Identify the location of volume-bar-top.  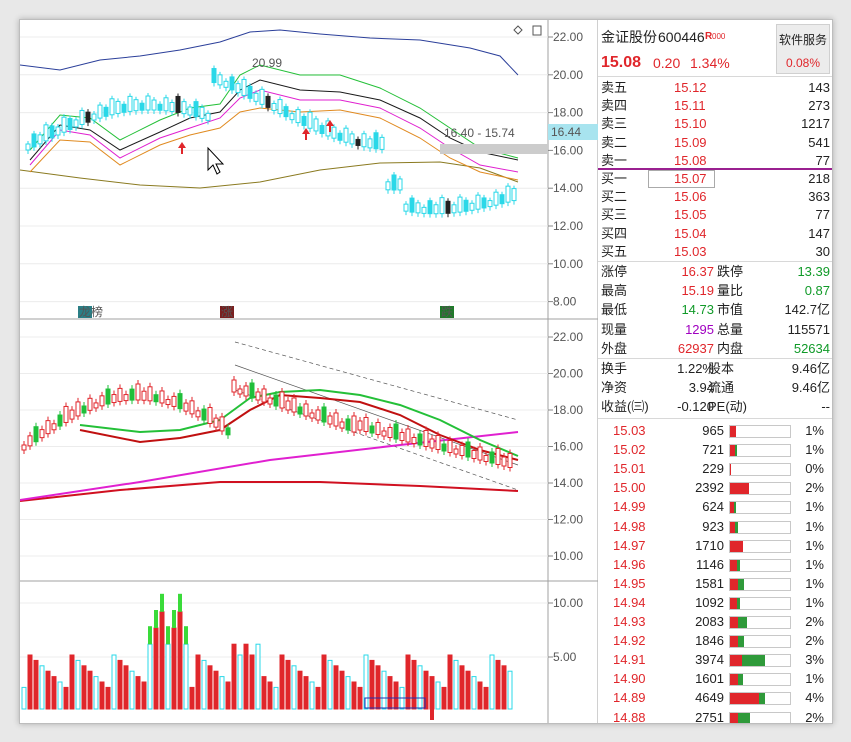
(162, 602).